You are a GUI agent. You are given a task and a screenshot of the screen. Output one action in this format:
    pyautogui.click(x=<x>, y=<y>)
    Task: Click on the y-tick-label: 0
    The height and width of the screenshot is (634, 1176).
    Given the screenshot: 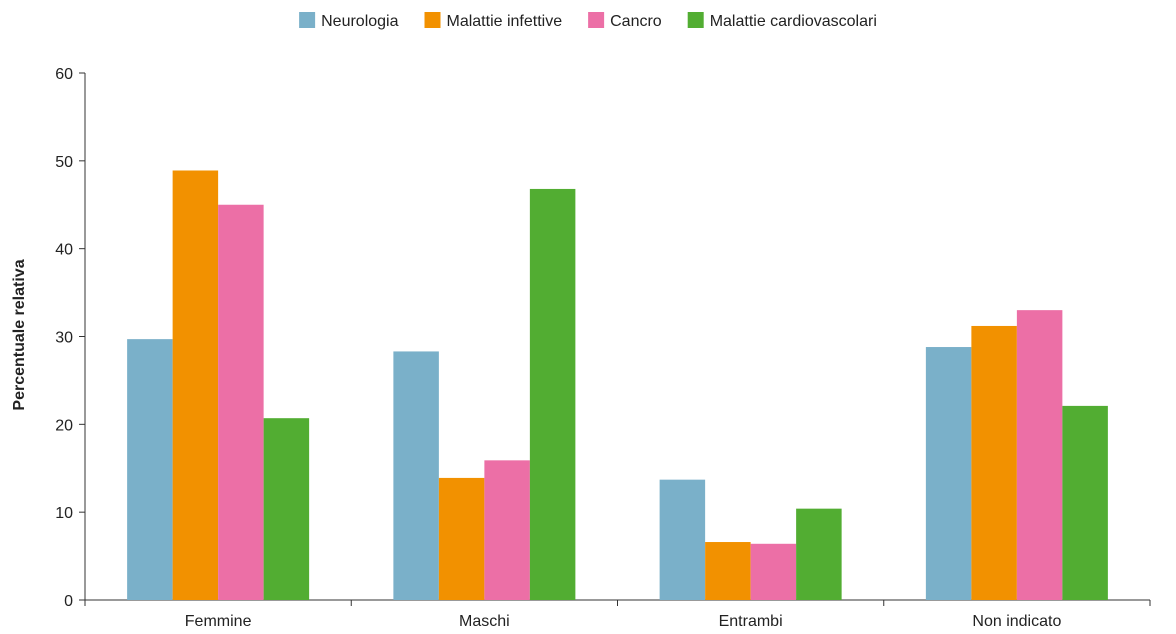 What is the action you would take?
    pyautogui.click(x=68, y=601)
    